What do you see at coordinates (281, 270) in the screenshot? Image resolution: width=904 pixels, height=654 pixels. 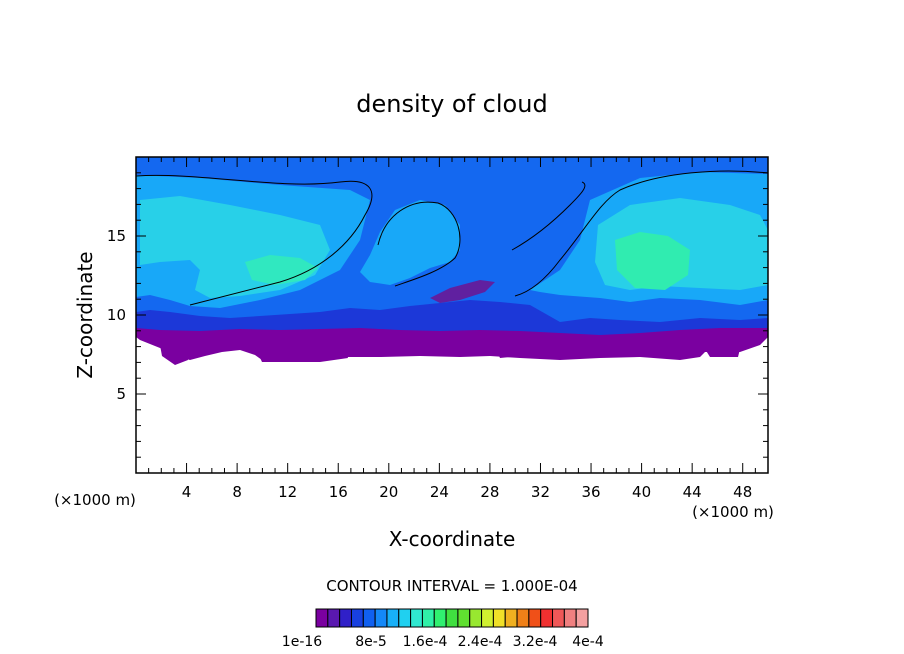 I see `cloud-core-west` at bounding box center [281, 270].